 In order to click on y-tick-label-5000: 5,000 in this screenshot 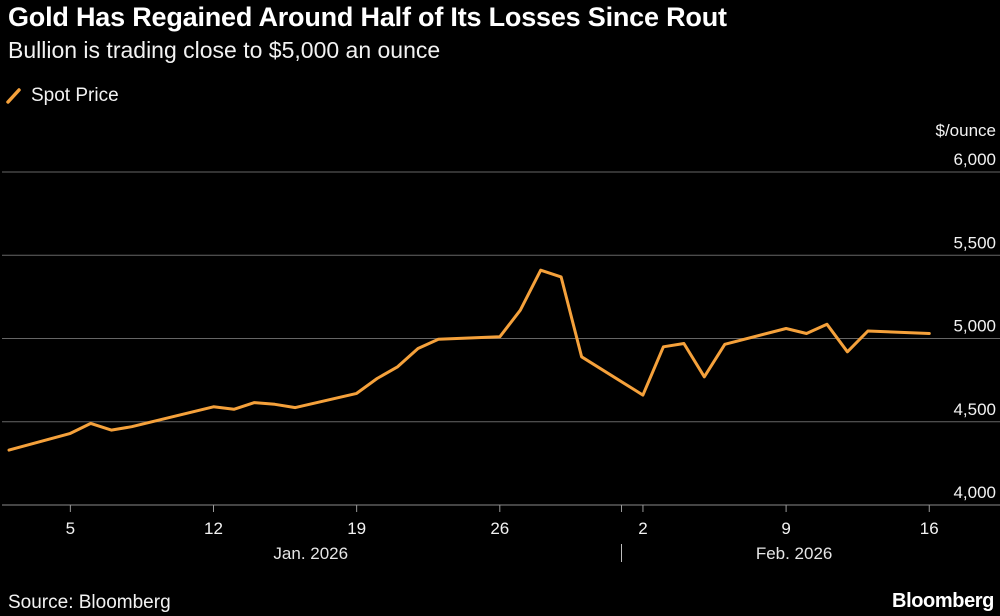, I will do `click(974, 326)`.